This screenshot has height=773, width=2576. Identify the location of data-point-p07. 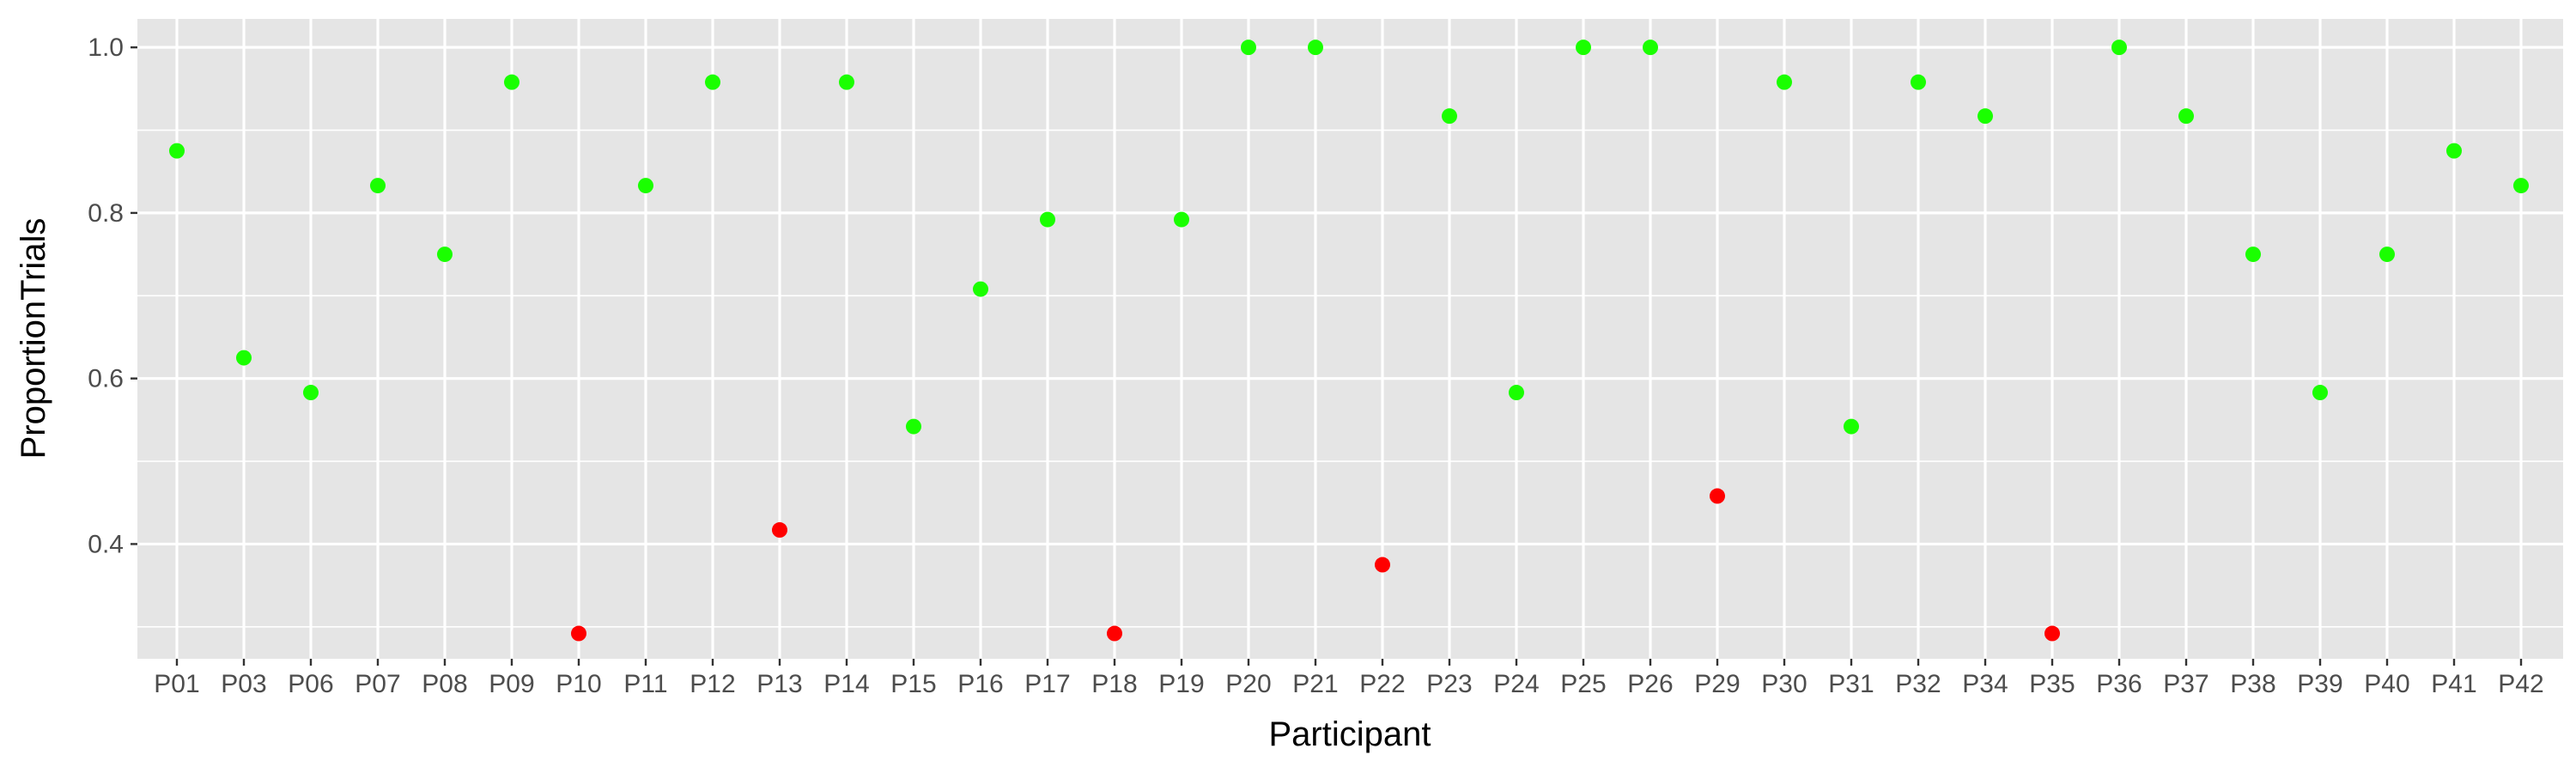
(378, 186).